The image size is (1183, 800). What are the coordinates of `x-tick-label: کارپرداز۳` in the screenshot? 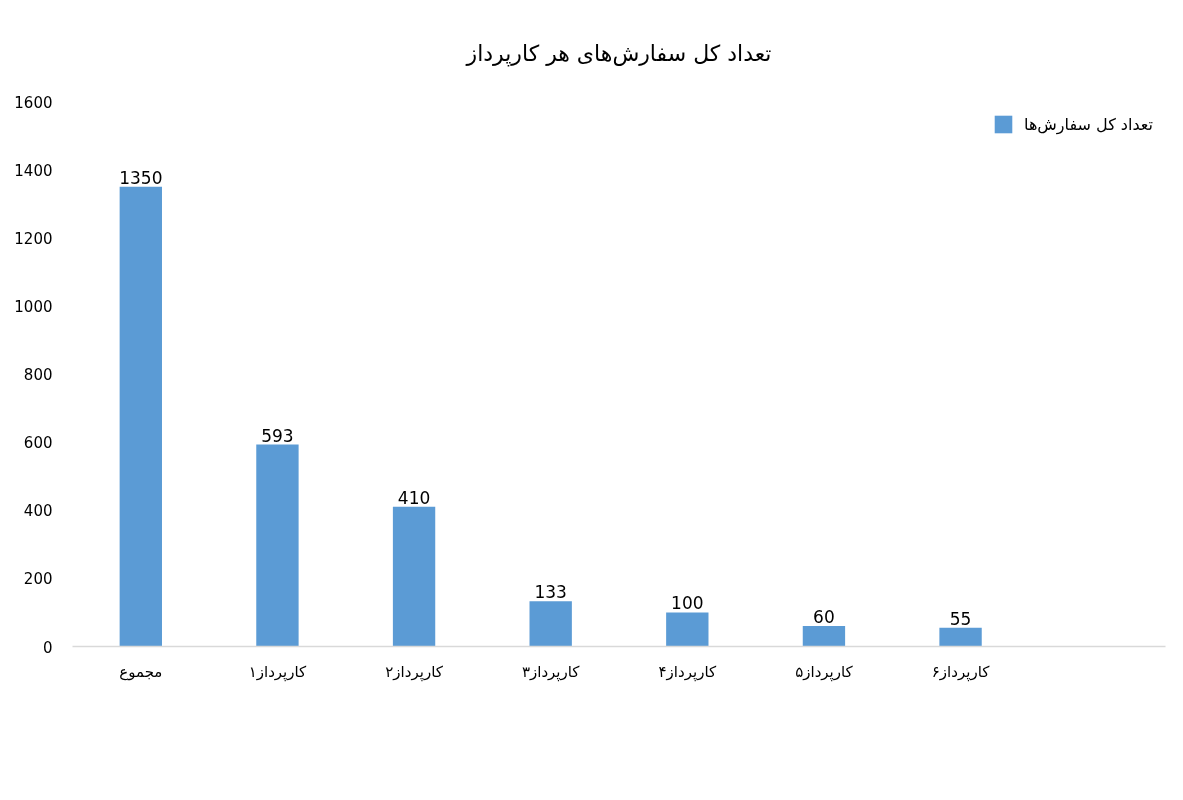 It's located at (551, 672).